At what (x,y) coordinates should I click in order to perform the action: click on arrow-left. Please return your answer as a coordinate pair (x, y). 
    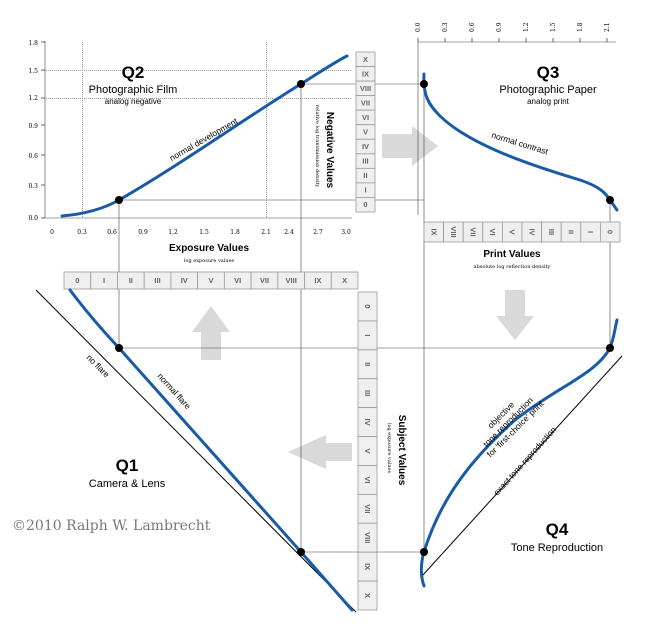
    Looking at the image, I should click on (320, 452).